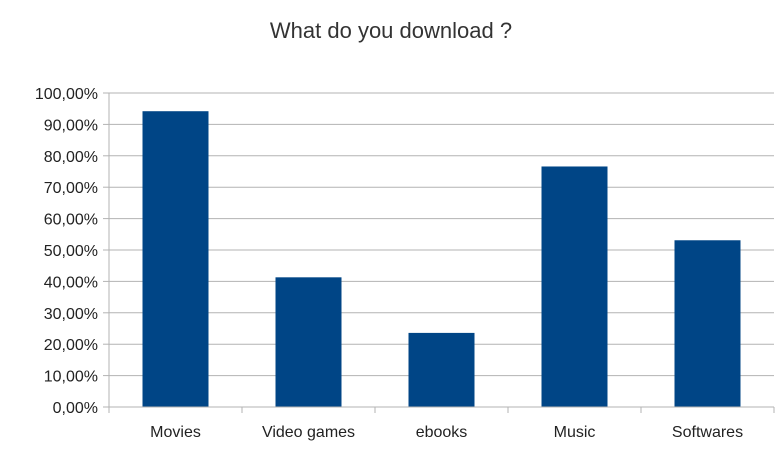 The width and height of the screenshot is (782, 451). Describe the element at coordinates (66, 94) in the screenshot. I see `y-tick-label: 100,00%` at that location.